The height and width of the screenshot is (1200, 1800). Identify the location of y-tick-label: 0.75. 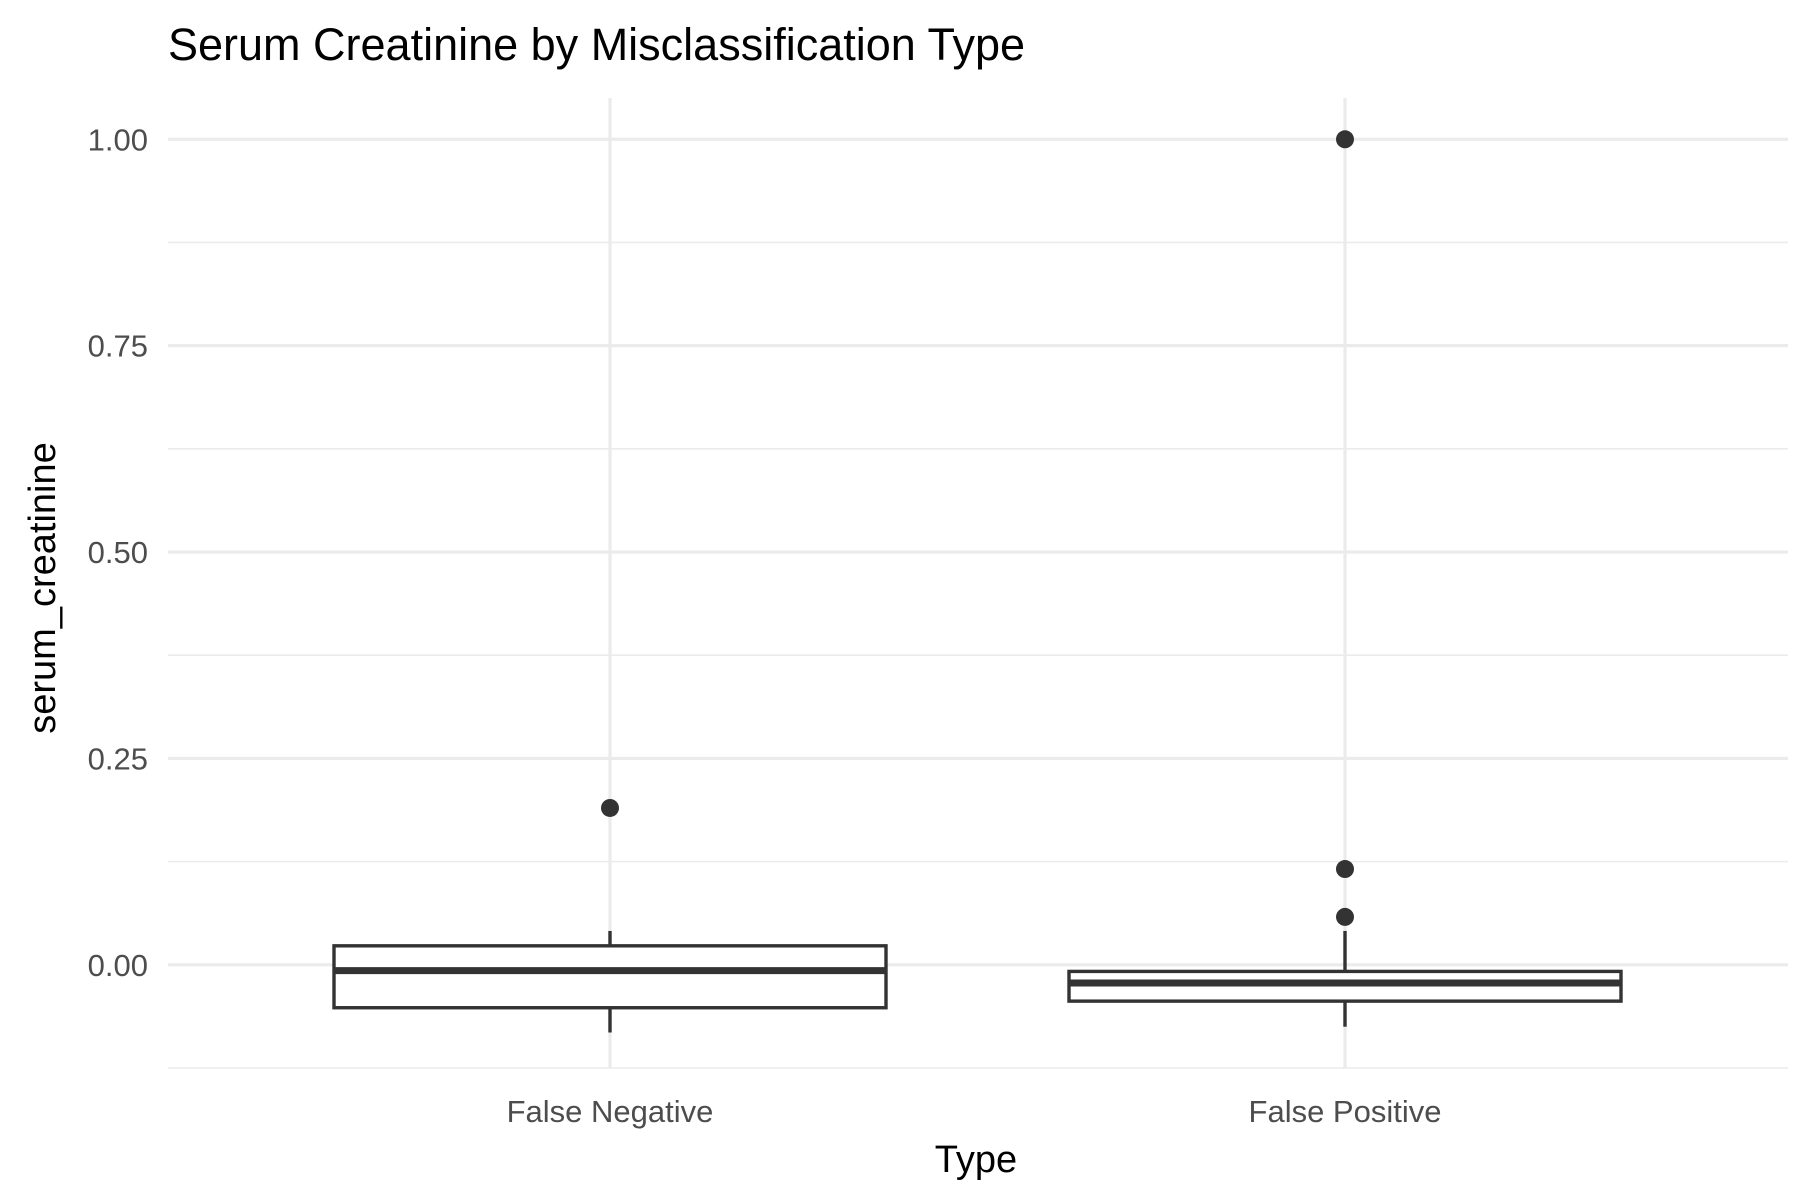
(118, 346).